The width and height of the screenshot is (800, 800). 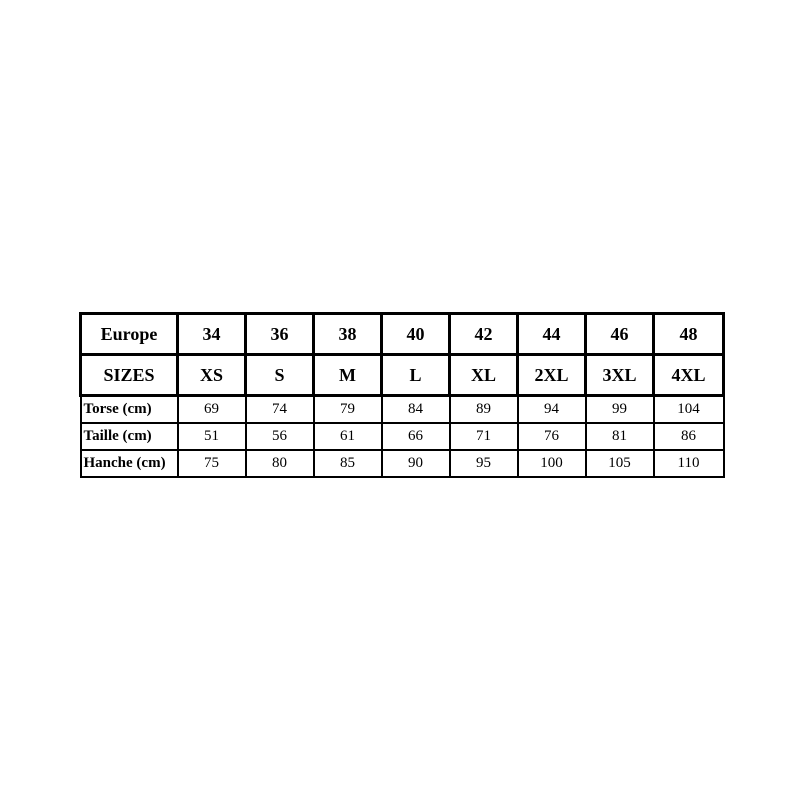 What do you see at coordinates (211, 463) in the screenshot?
I see `table-cell: 75` at bounding box center [211, 463].